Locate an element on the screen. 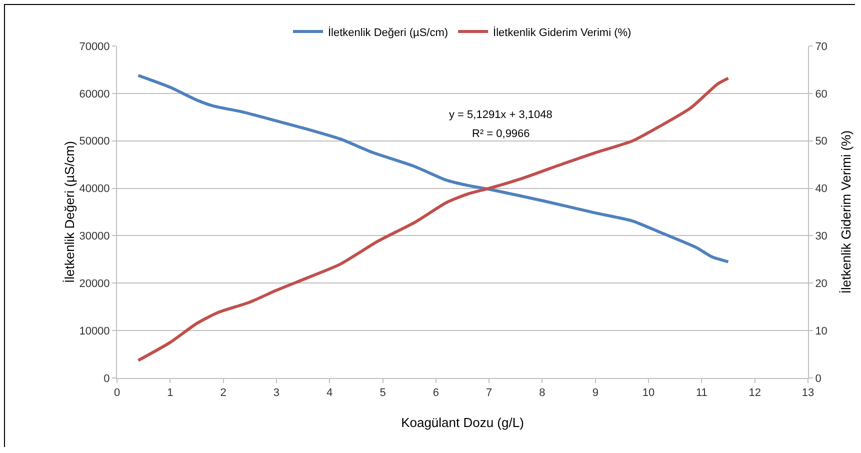 The height and width of the screenshot is (453, 861). y2-tick-label: 10 is located at coordinates (821, 331).